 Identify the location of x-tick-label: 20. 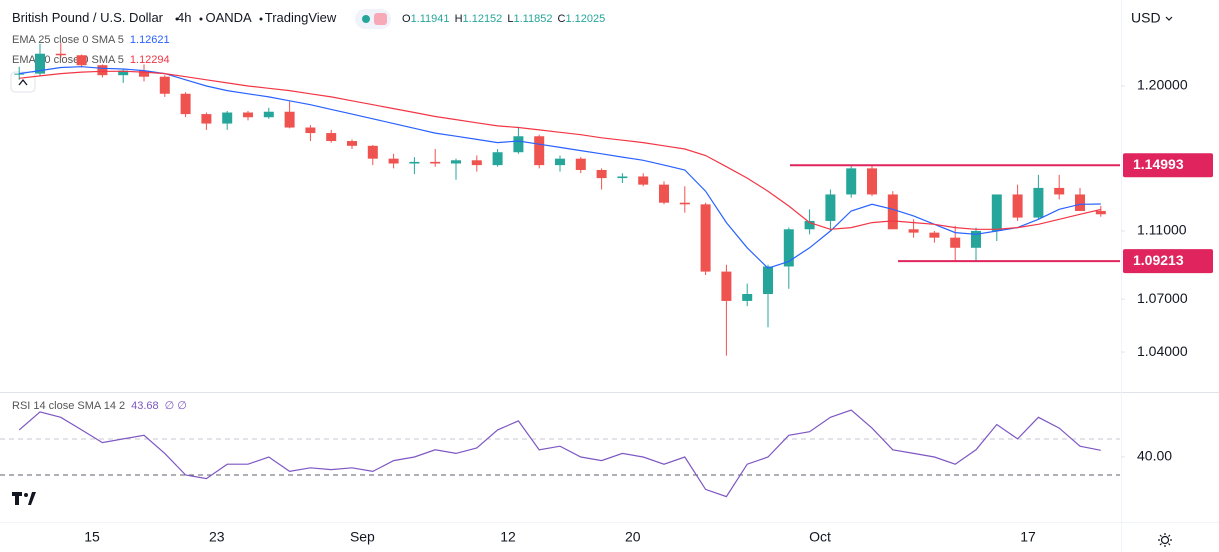
(633, 537).